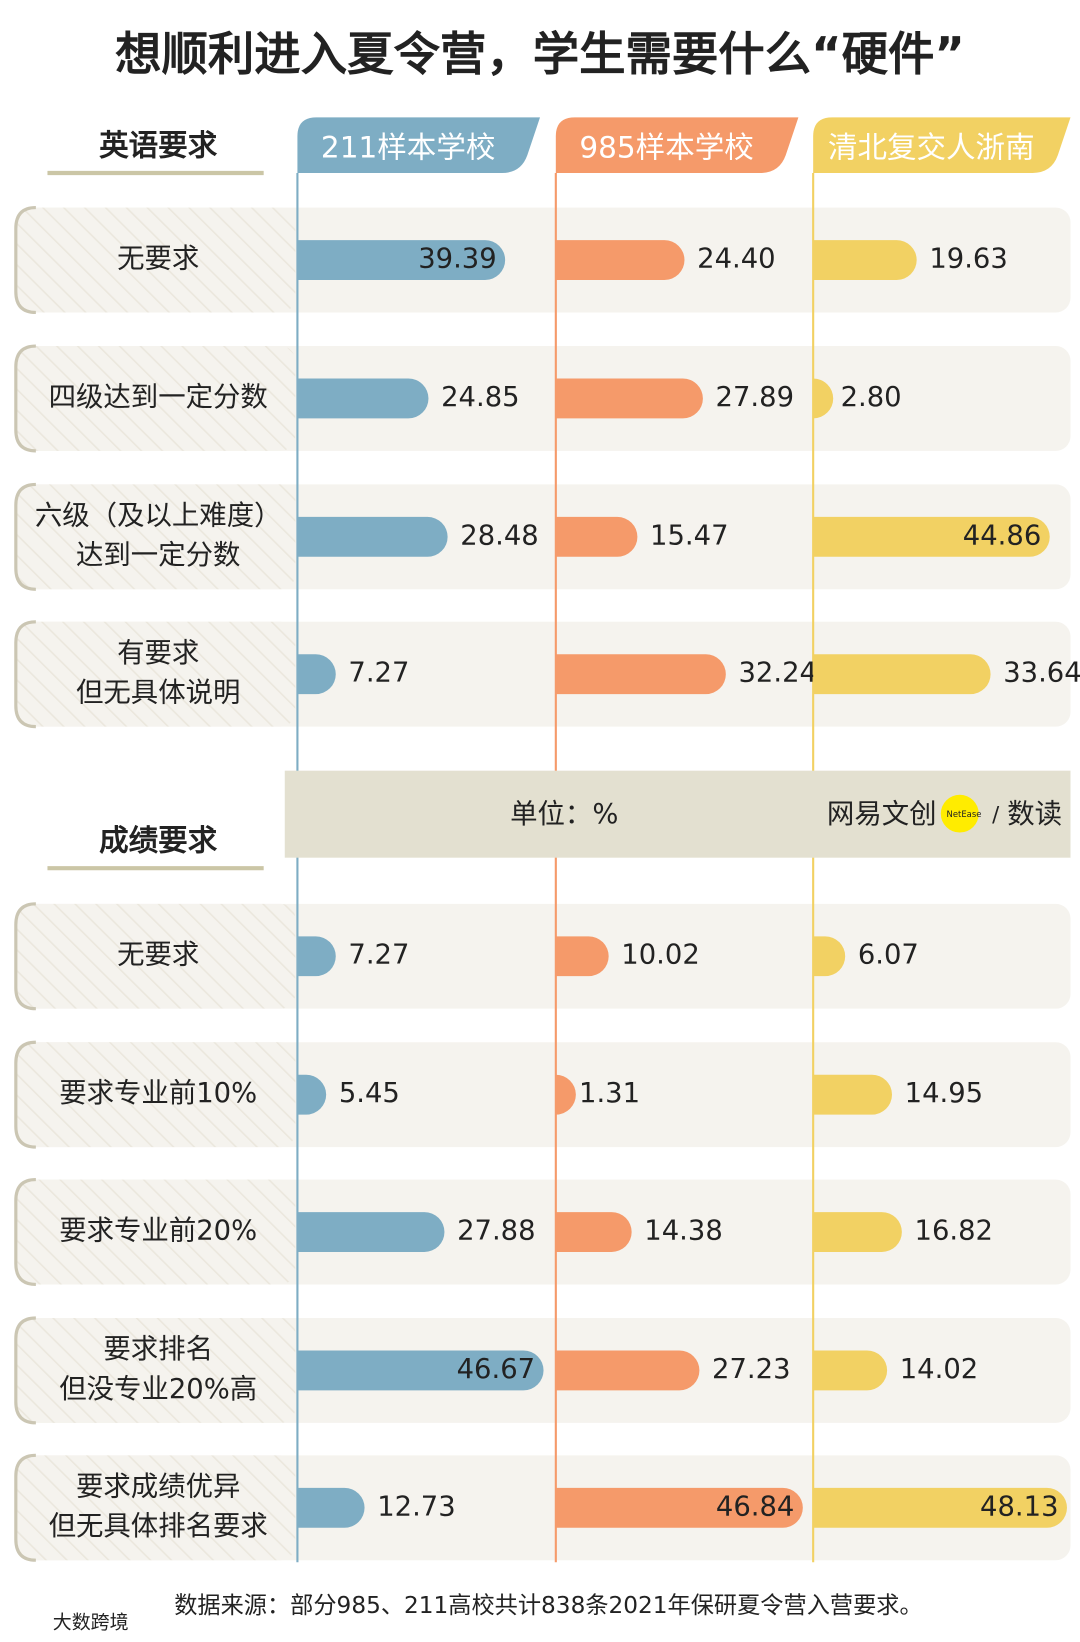 Image resolution: width=1080 pixels, height=1642 pixels. I want to click on brand-logo-circle, so click(959, 813).